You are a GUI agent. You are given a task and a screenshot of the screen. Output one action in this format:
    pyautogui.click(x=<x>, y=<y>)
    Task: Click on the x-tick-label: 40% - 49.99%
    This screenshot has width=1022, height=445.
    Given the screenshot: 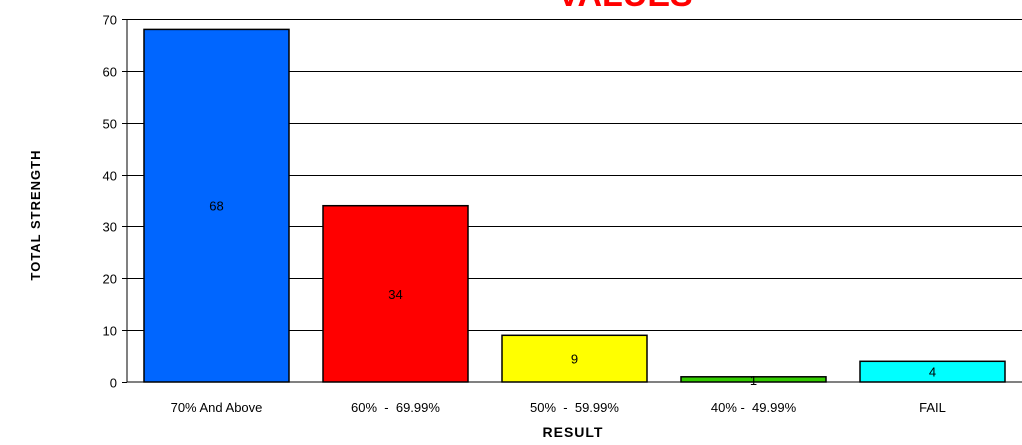 What is the action you would take?
    pyautogui.click(x=754, y=407)
    